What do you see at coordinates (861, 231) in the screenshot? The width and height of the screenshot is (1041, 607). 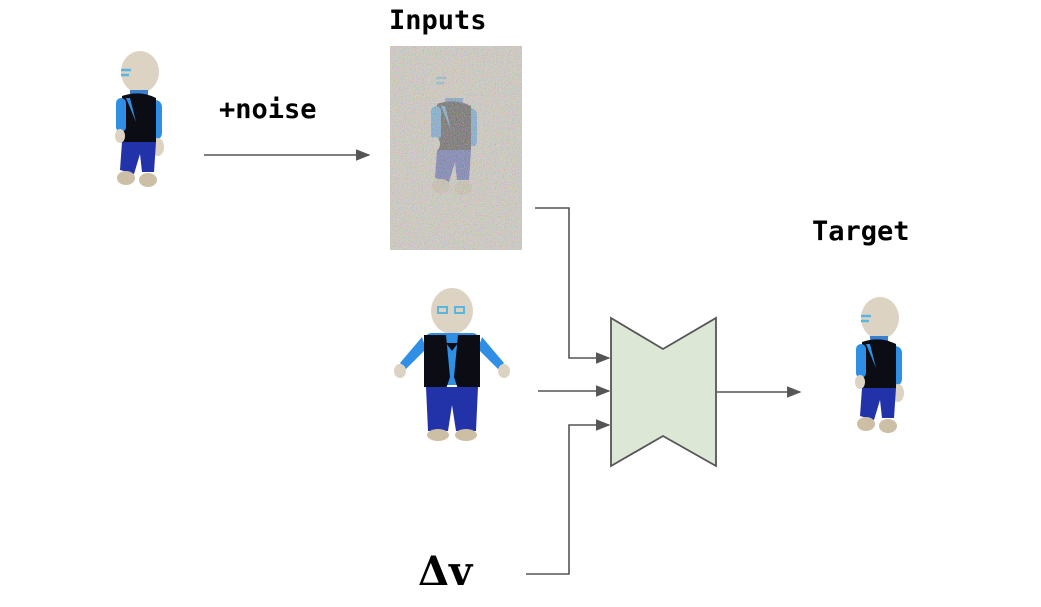 I see `target-label: Target` at bounding box center [861, 231].